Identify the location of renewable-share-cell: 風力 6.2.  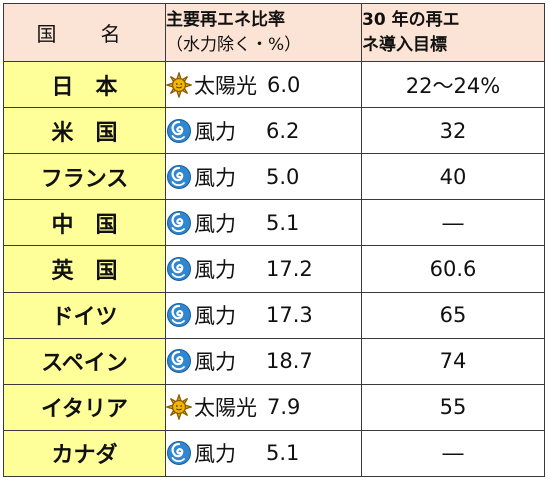
(263, 131).